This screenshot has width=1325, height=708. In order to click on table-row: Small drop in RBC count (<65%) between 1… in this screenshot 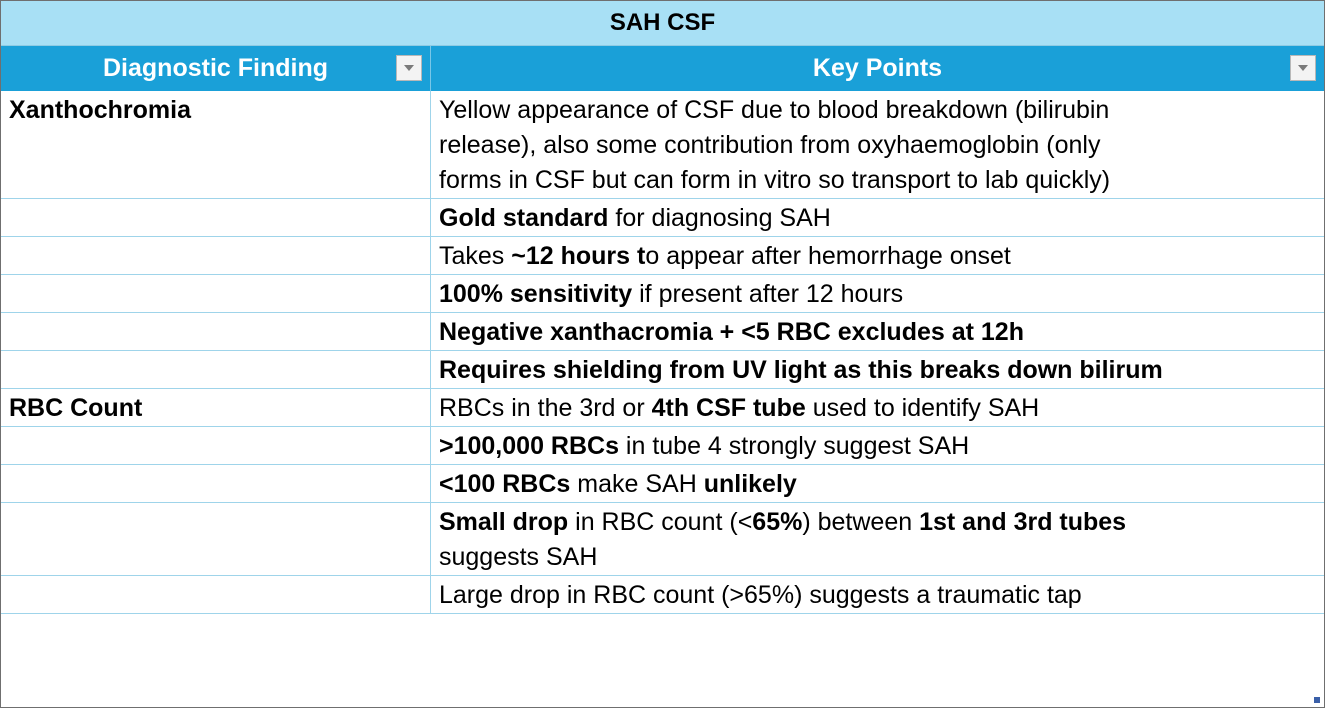, I will do `click(662, 539)`.